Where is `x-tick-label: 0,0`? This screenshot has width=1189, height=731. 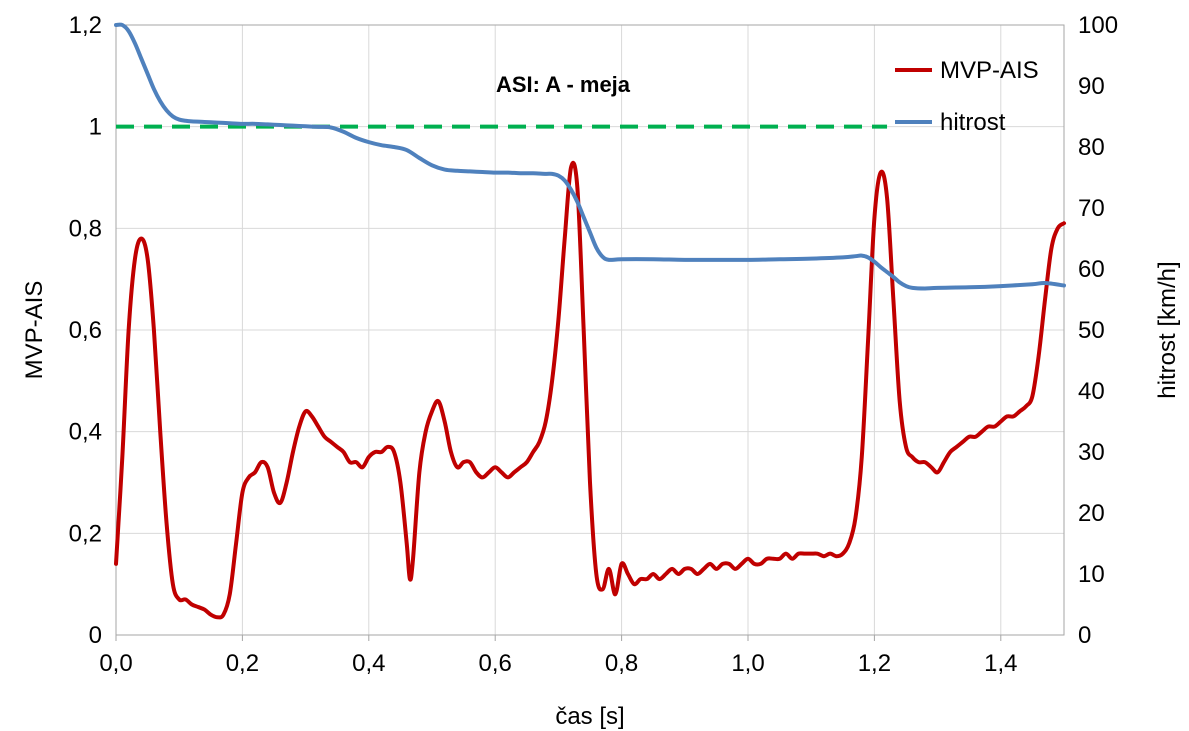 x-tick-label: 0,0 is located at coordinates (115, 663).